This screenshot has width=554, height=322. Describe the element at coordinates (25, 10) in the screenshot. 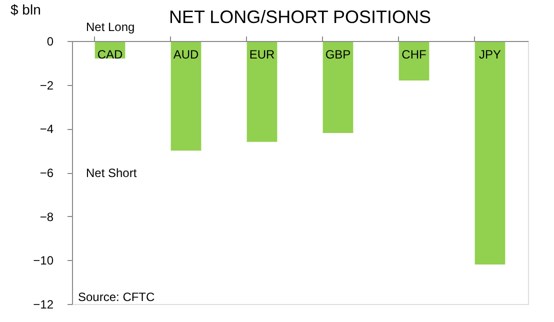

I see `y-axis-title: $ bln` at that location.